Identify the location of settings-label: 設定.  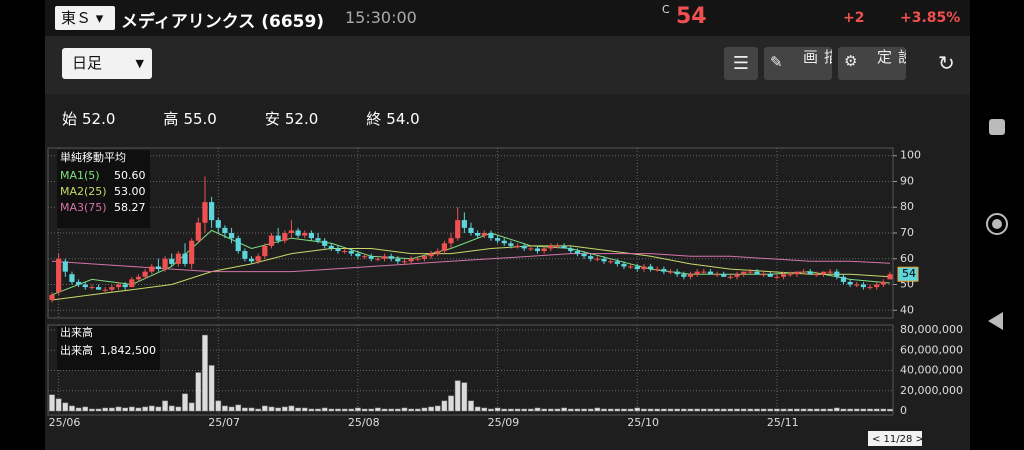
(890, 57).